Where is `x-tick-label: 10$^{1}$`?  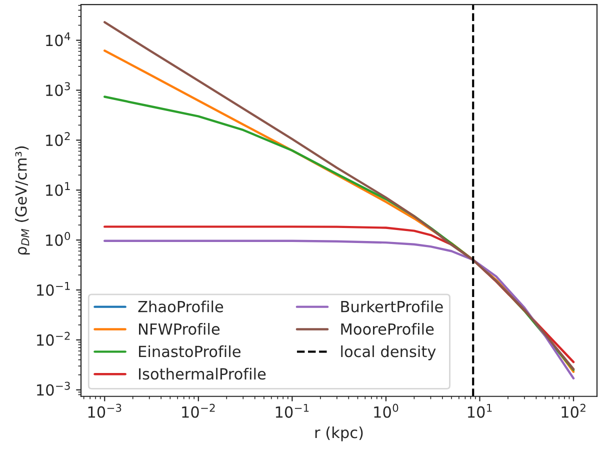 x-tick-label: 10$^{1}$ is located at coordinates (480, 411).